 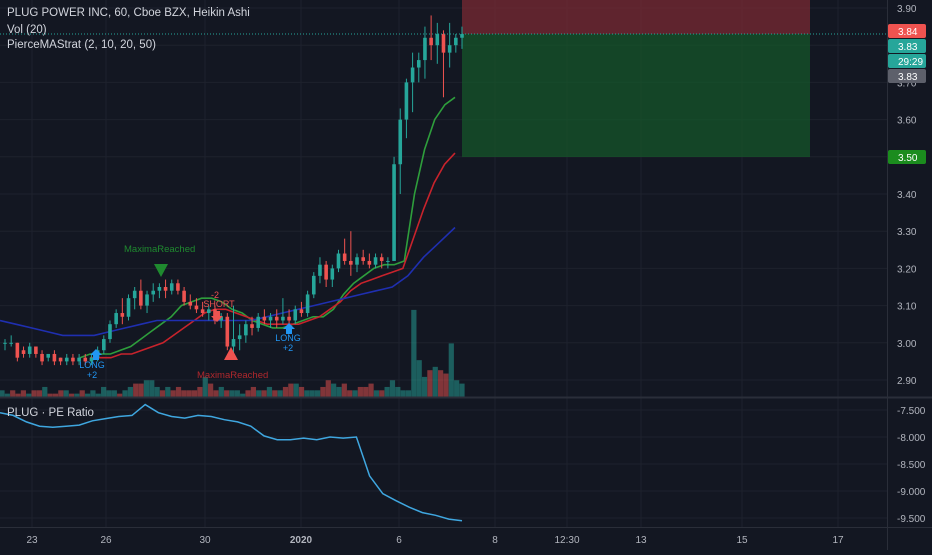 I want to click on short-label: SHORT, so click(x=219, y=304).